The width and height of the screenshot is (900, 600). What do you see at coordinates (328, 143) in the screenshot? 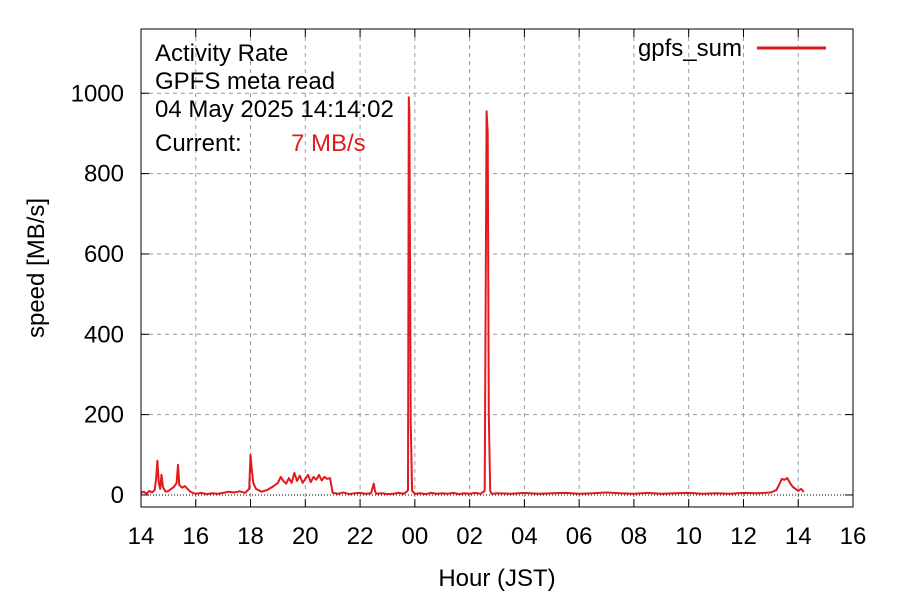
I see `current-value: 7 MB/s` at bounding box center [328, 143].